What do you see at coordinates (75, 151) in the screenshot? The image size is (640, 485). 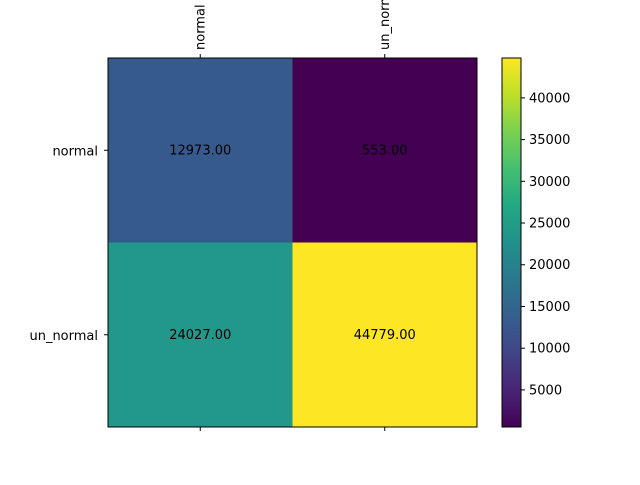 I see `y-tick-label: normal` at bounding box center [75, 151].